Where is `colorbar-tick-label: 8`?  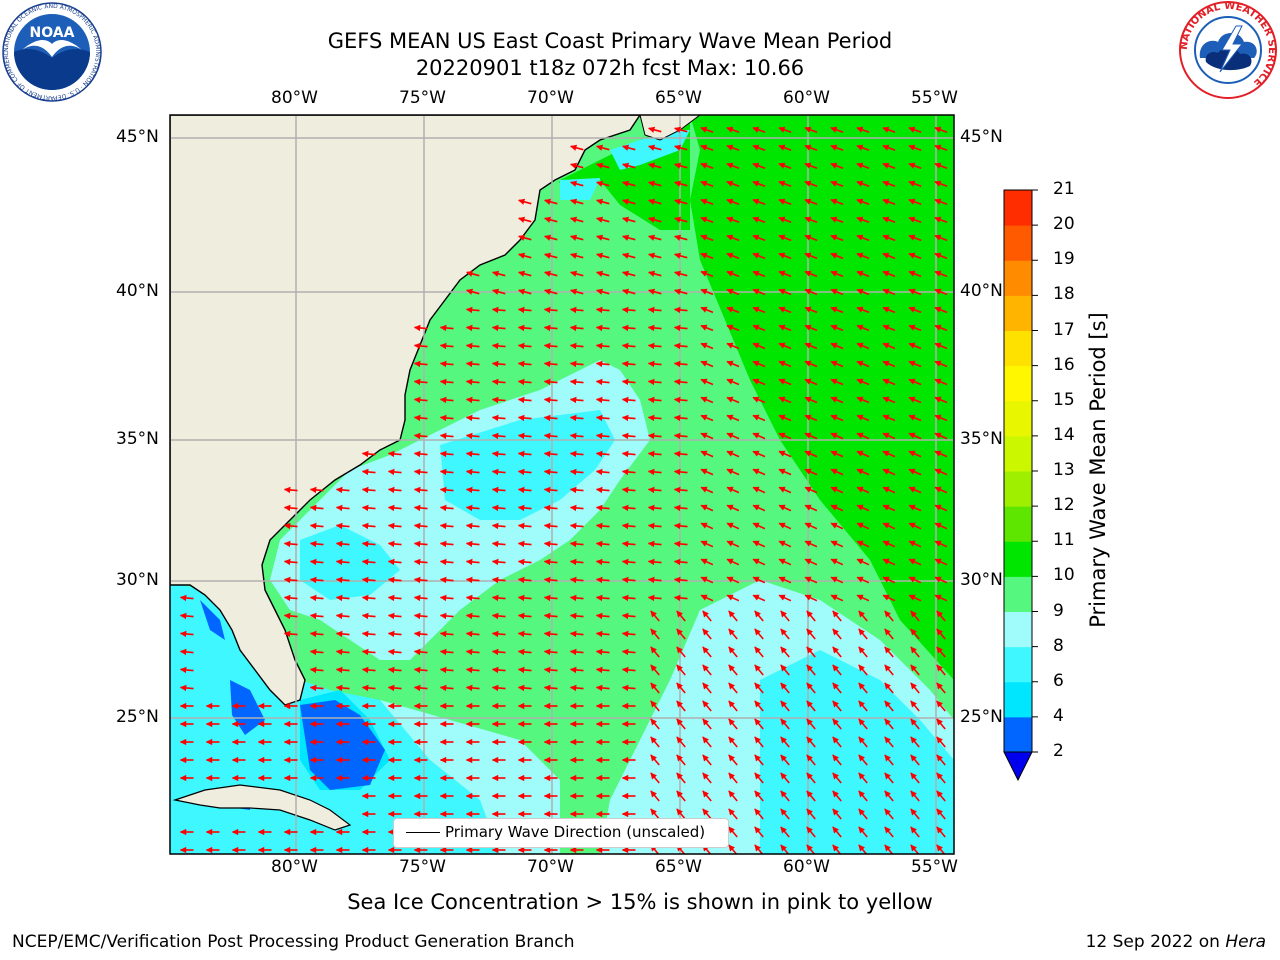
colorbar-tick-label: 8 is located at coordinates (1058, 645).